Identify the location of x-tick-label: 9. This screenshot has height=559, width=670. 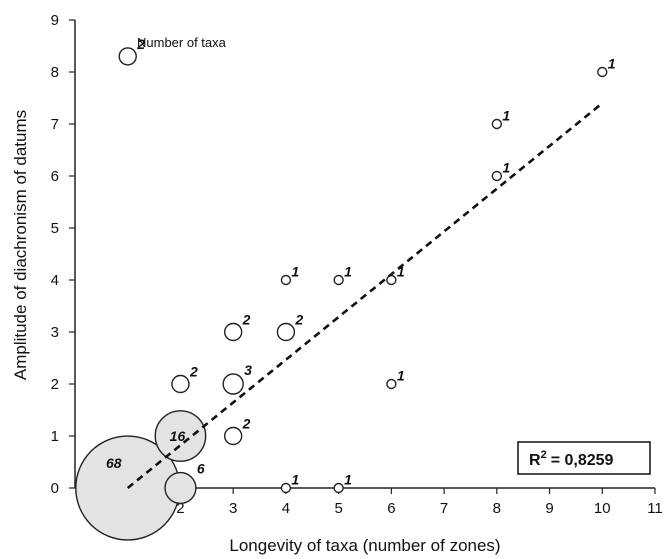
(549, 508).